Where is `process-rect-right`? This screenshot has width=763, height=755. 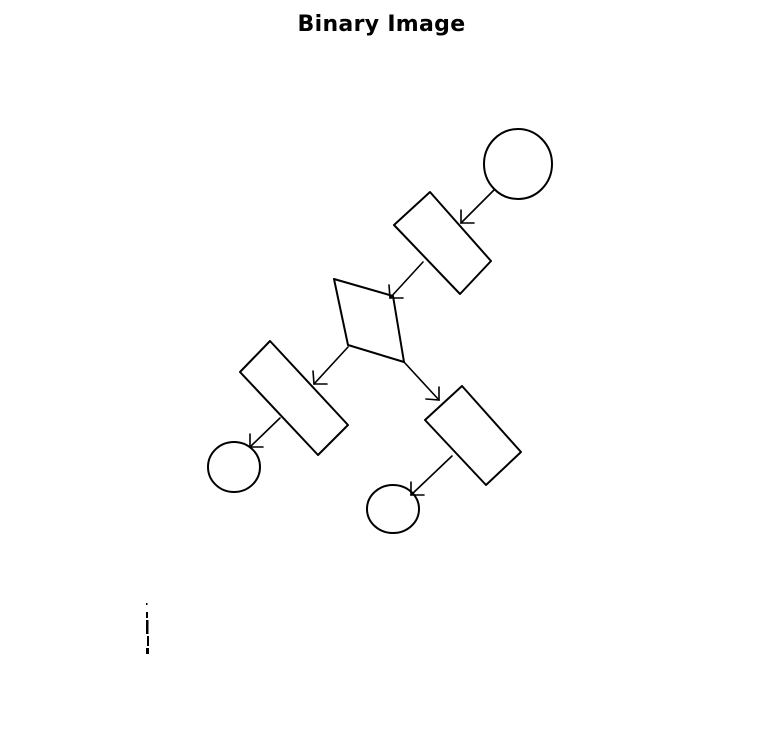 process-rect-right is located at coordinates (473, 435).